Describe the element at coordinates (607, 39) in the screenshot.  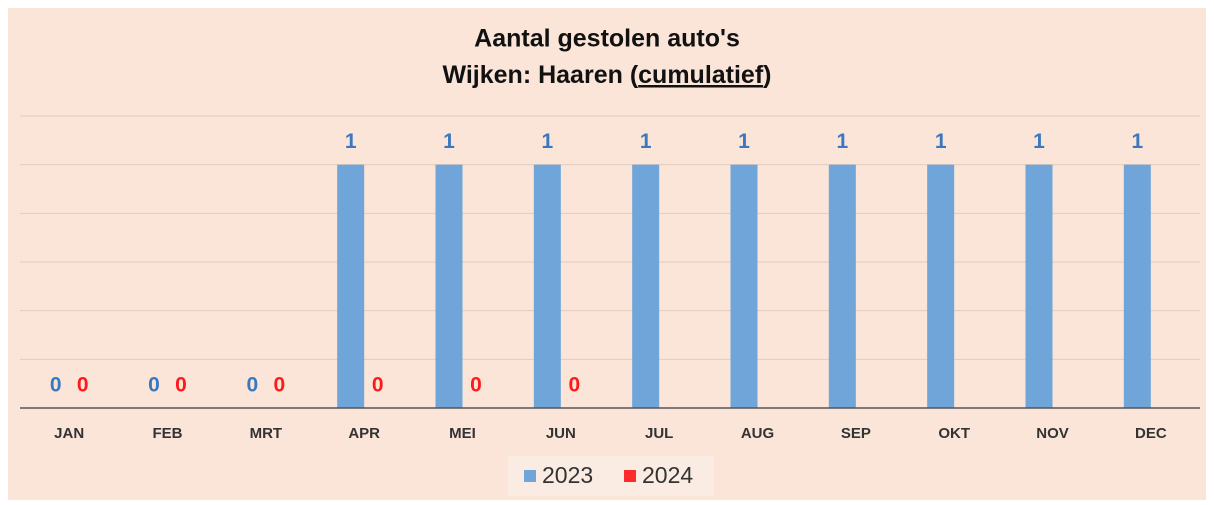
I see `chart-title: Aantal gestolen auto's` at that location.